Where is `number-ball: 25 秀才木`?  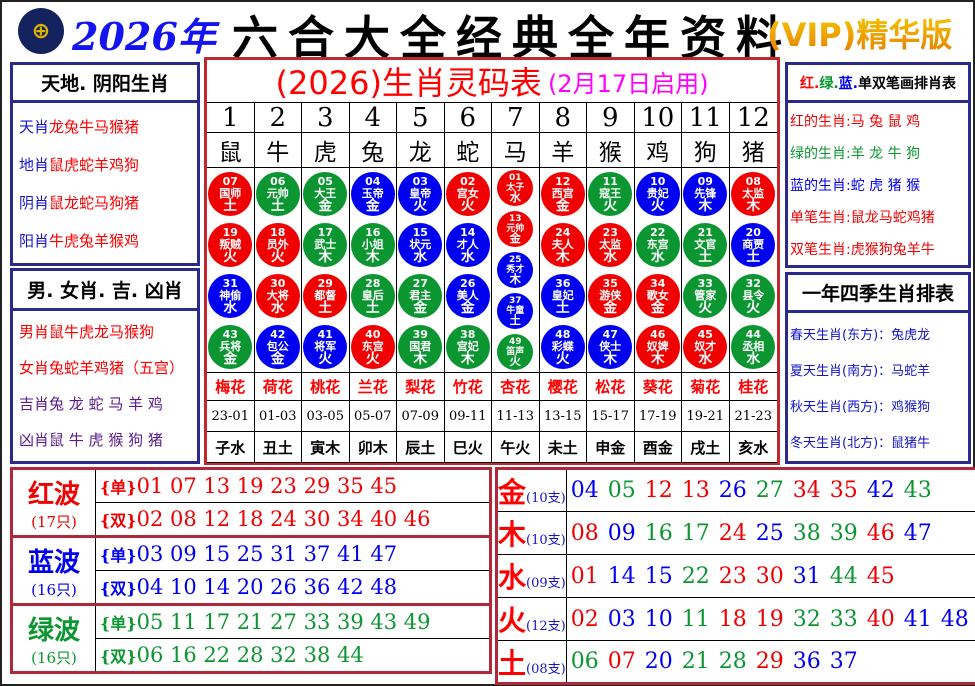 number-ball: 25 秀才木 is located at coordinates (515, 269).